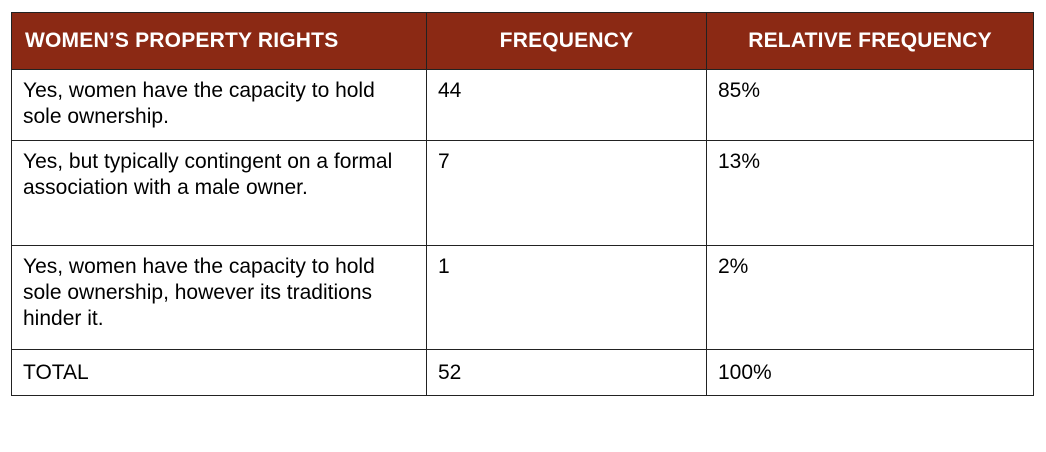  What do you see at coordinates (870, 297) in the screenshot?
I see `row-relative-frequency: 2%` at bounding box center [870, 297].